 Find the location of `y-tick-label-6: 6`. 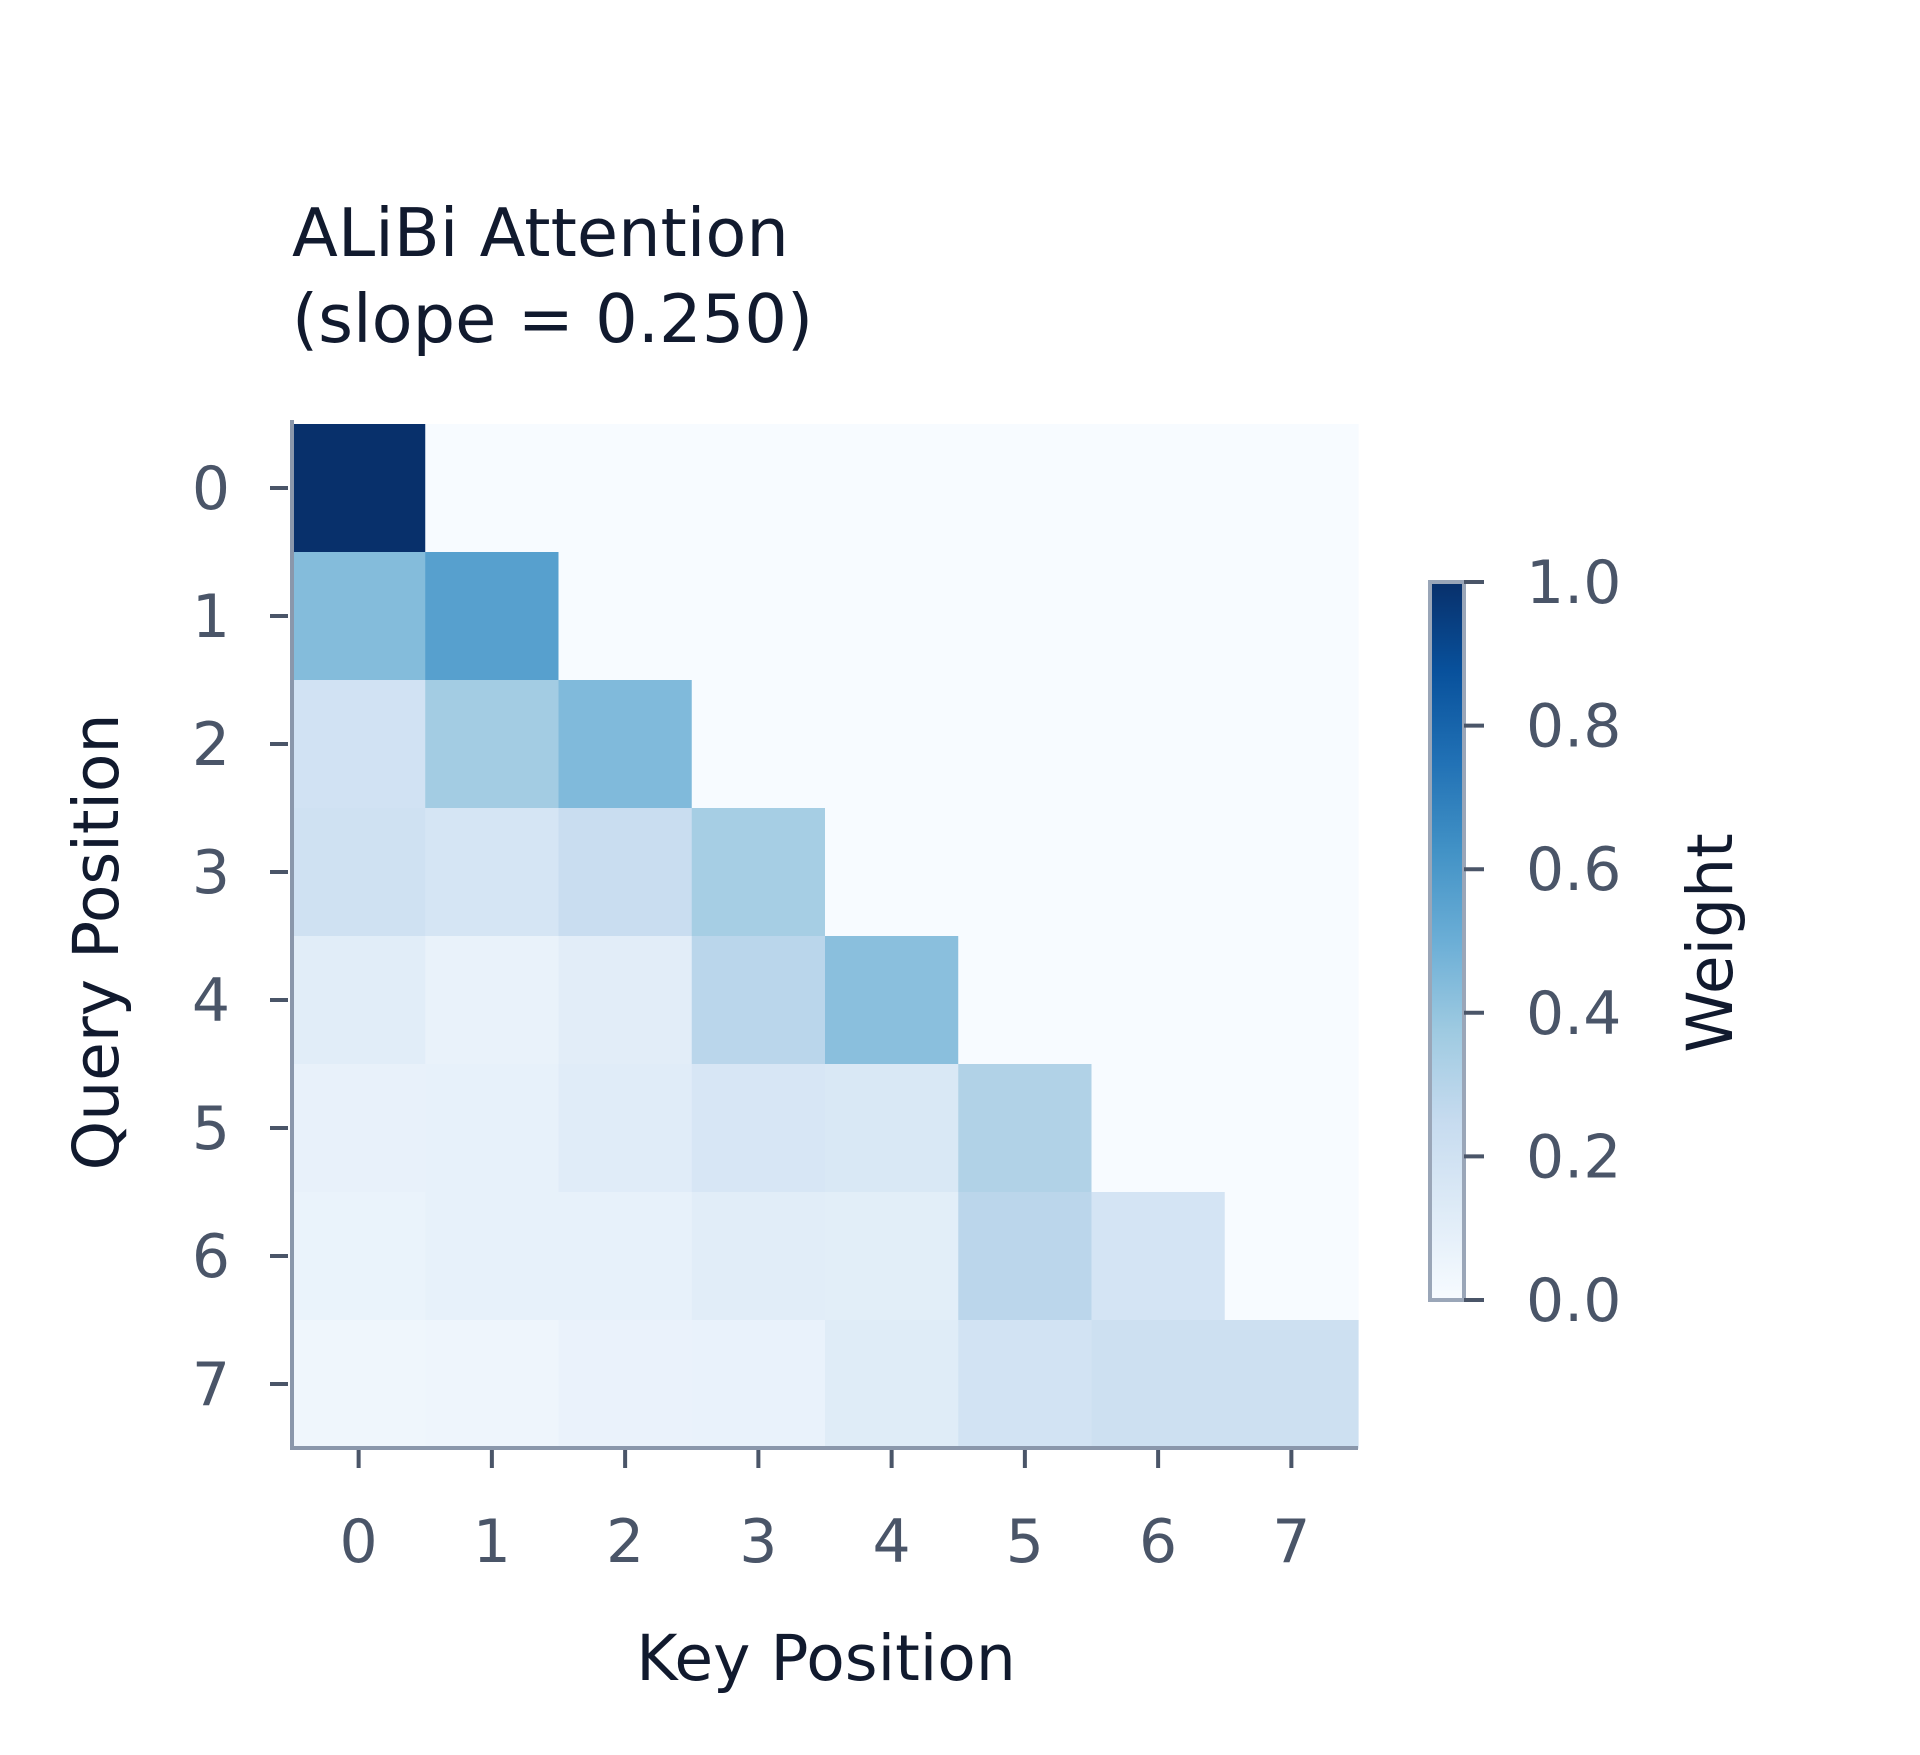

y-tick-label-6: 6 is located at coordinates (211, 1257).